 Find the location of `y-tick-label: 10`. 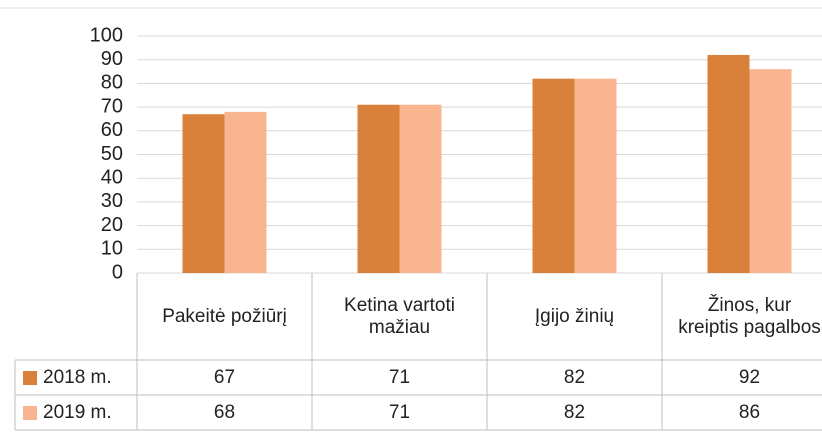

y-tick-label: 10 is located at coordinates (112, 249).